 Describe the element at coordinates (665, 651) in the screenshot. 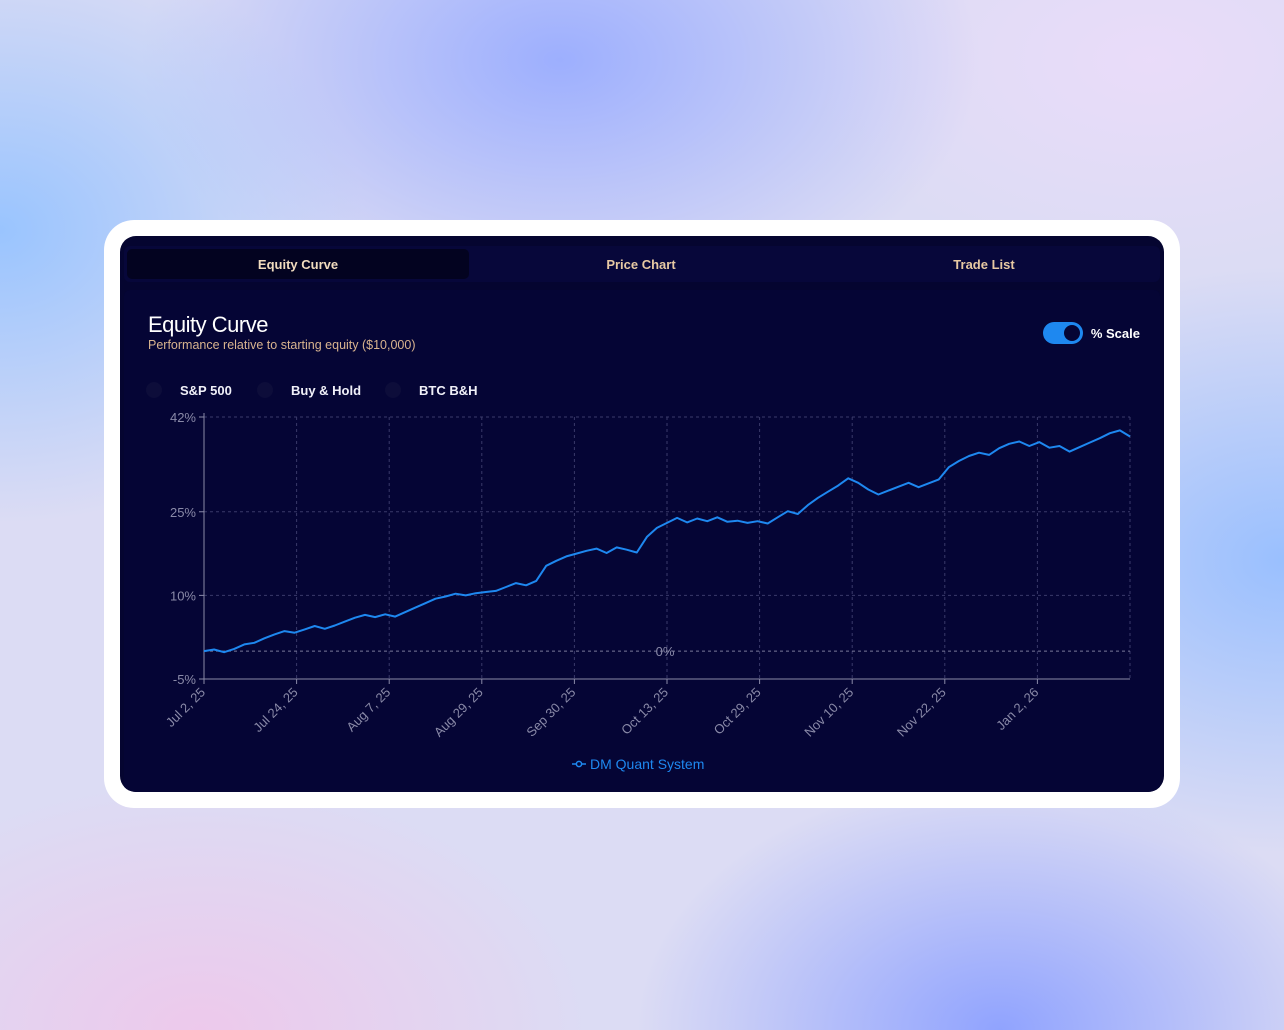

I see `zero-reference-label: 0%` at that location.